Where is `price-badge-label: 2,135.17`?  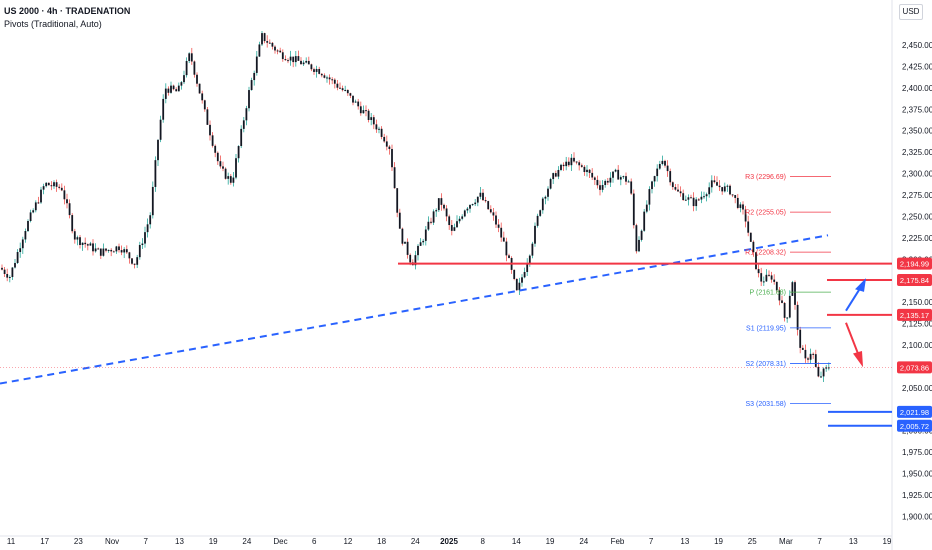
price-badge-label: 2,135.17 is located at coordinates (914, 315).